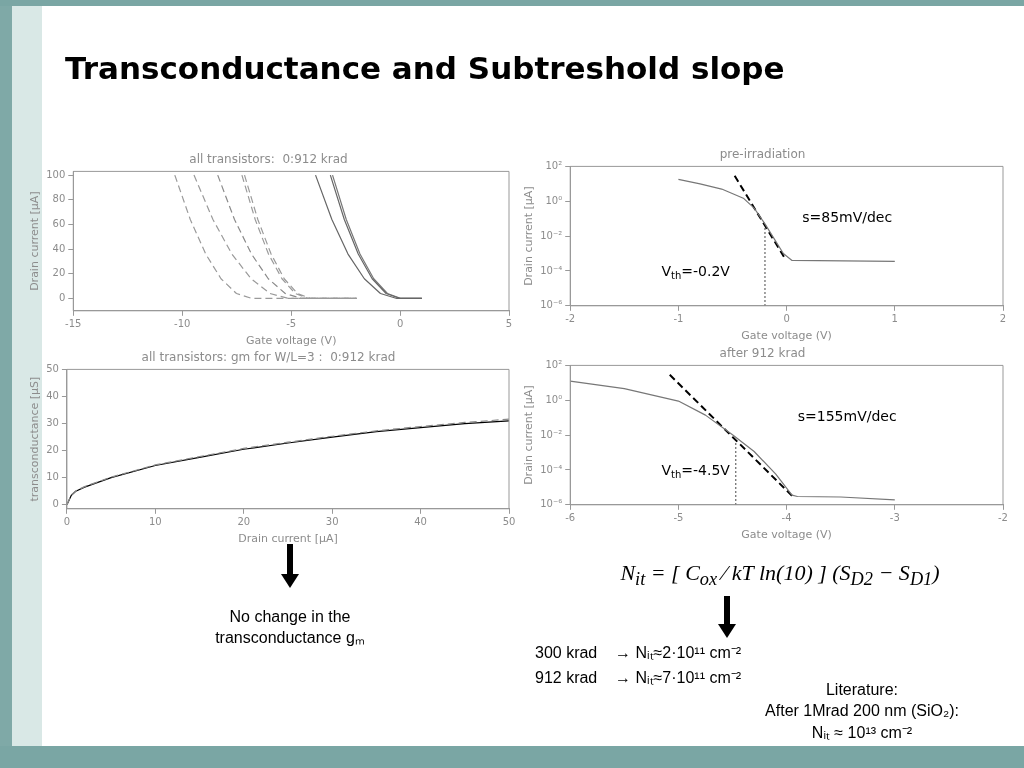 Image resolution: width=1024 pixels, height=768 pixels. What do you see at coordinates (52, 477) in the screenshot?
I see `y-tick-label: 10` at bounding box center [52, 477].